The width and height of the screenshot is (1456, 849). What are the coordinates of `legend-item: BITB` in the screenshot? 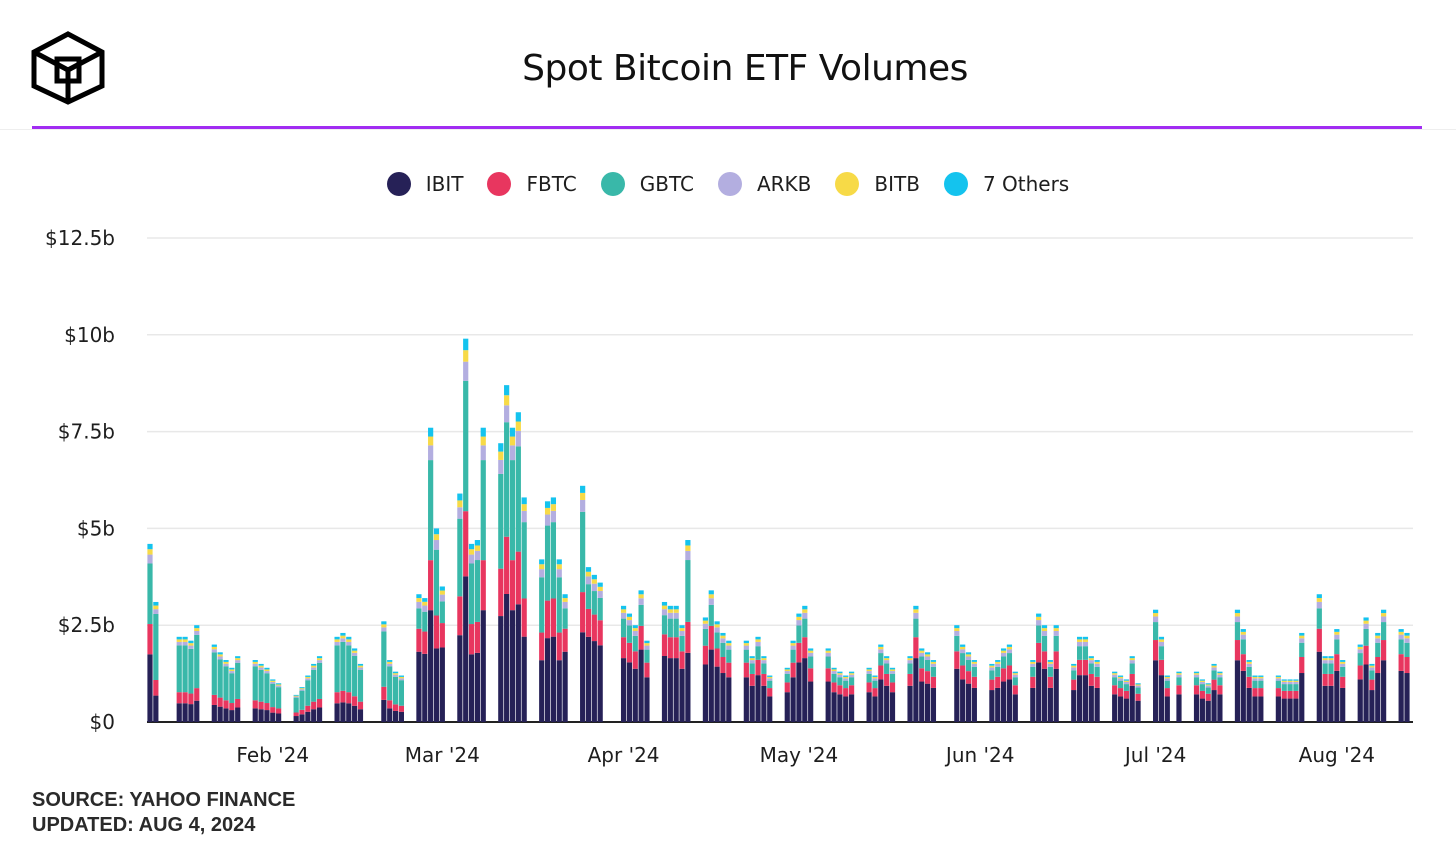 It's located at (877, 184).